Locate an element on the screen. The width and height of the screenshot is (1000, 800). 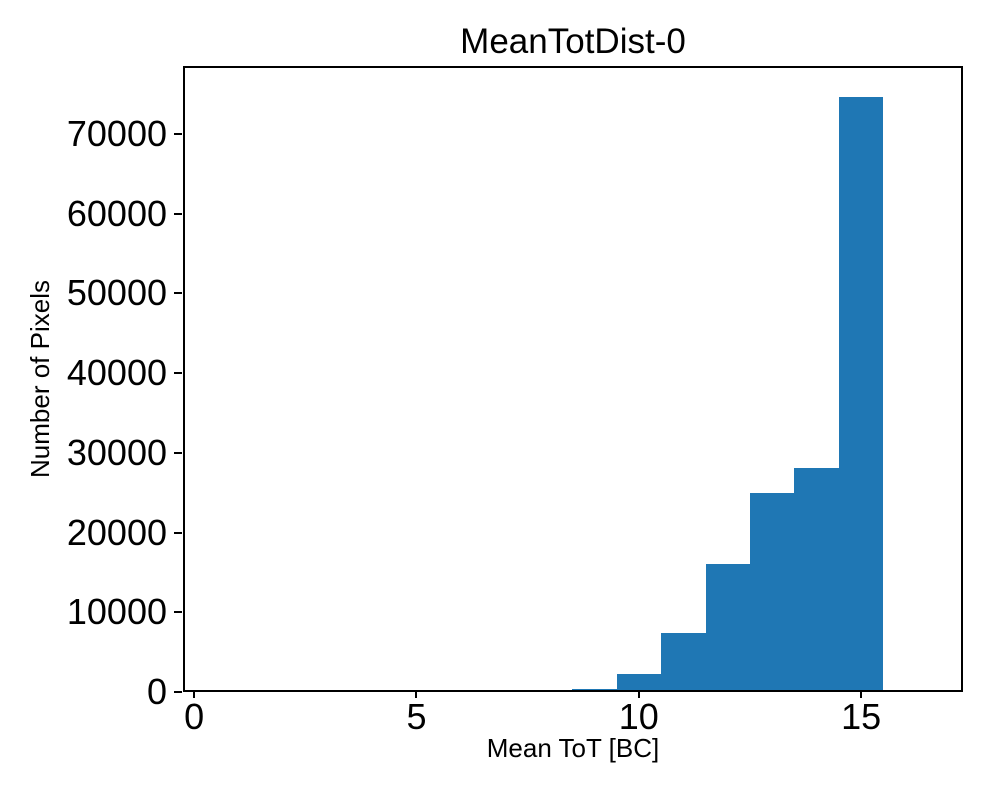
y-axis-label: Number of Pixels is located at coordinates (40, 379).